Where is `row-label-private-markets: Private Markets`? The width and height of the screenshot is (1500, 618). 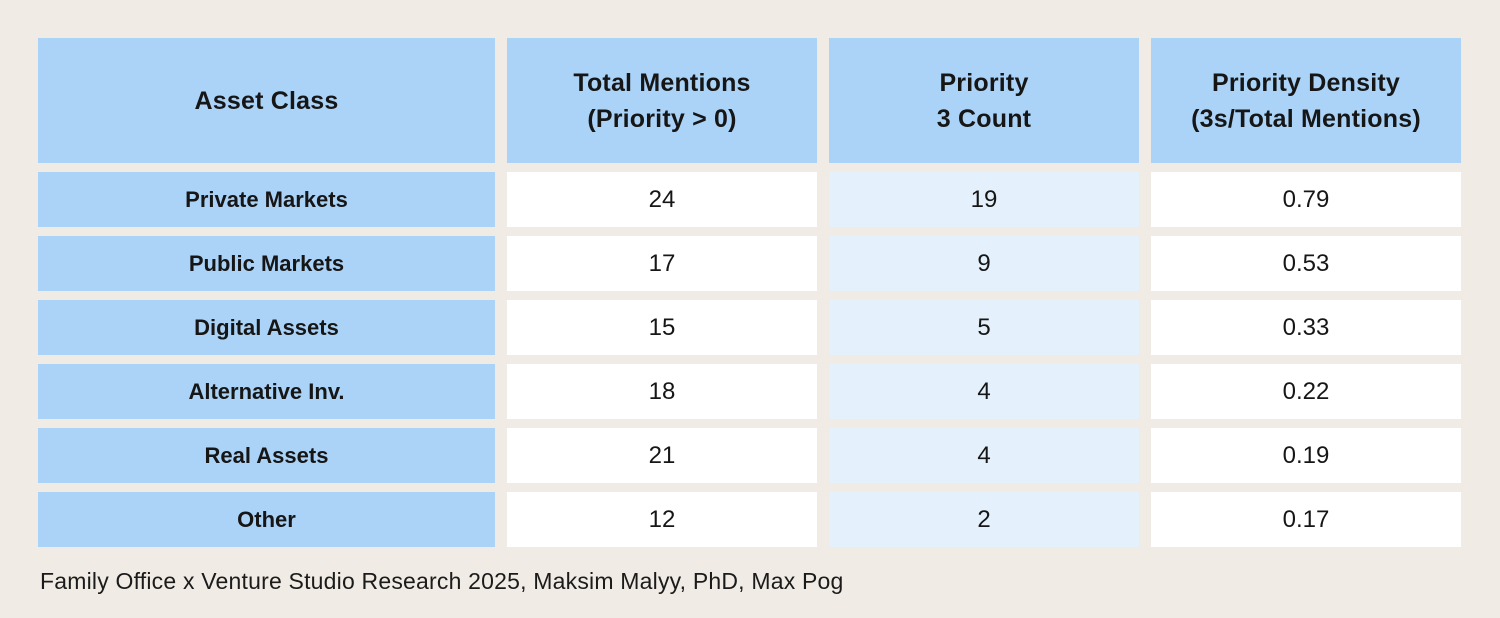 row-label-private-markets: Private Markets is located at coordinates (266, 199).